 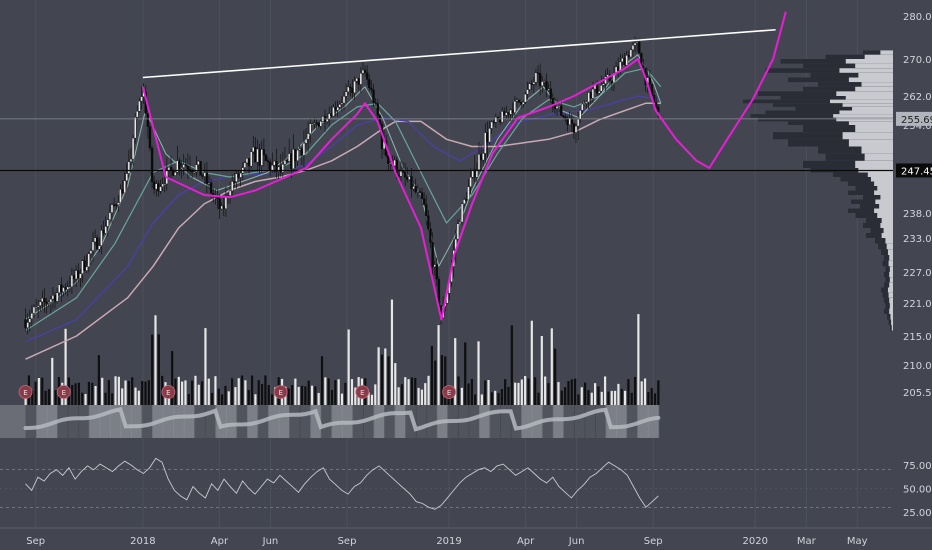 I want to click on rsi-axis: 75.00 50.00 25.00, so click(x=917, y=490).